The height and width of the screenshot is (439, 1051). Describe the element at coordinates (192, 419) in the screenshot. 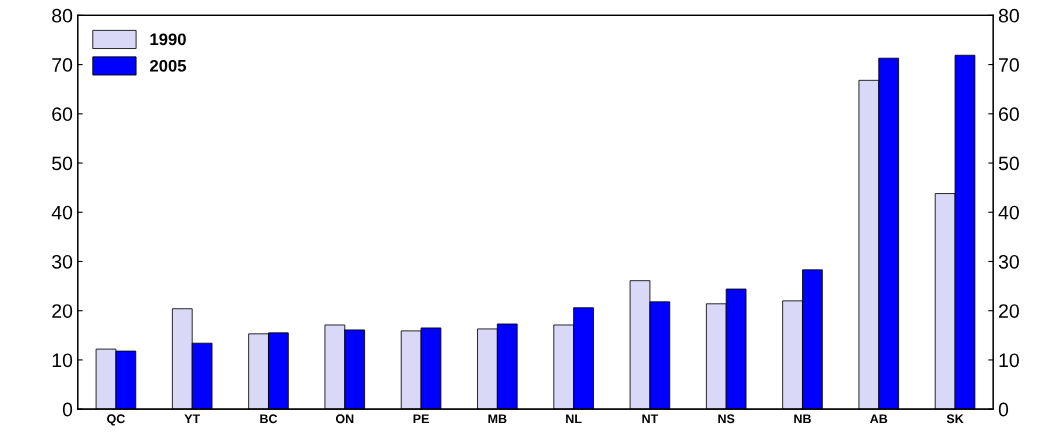

I see `x-tick-label: YT` at that location.